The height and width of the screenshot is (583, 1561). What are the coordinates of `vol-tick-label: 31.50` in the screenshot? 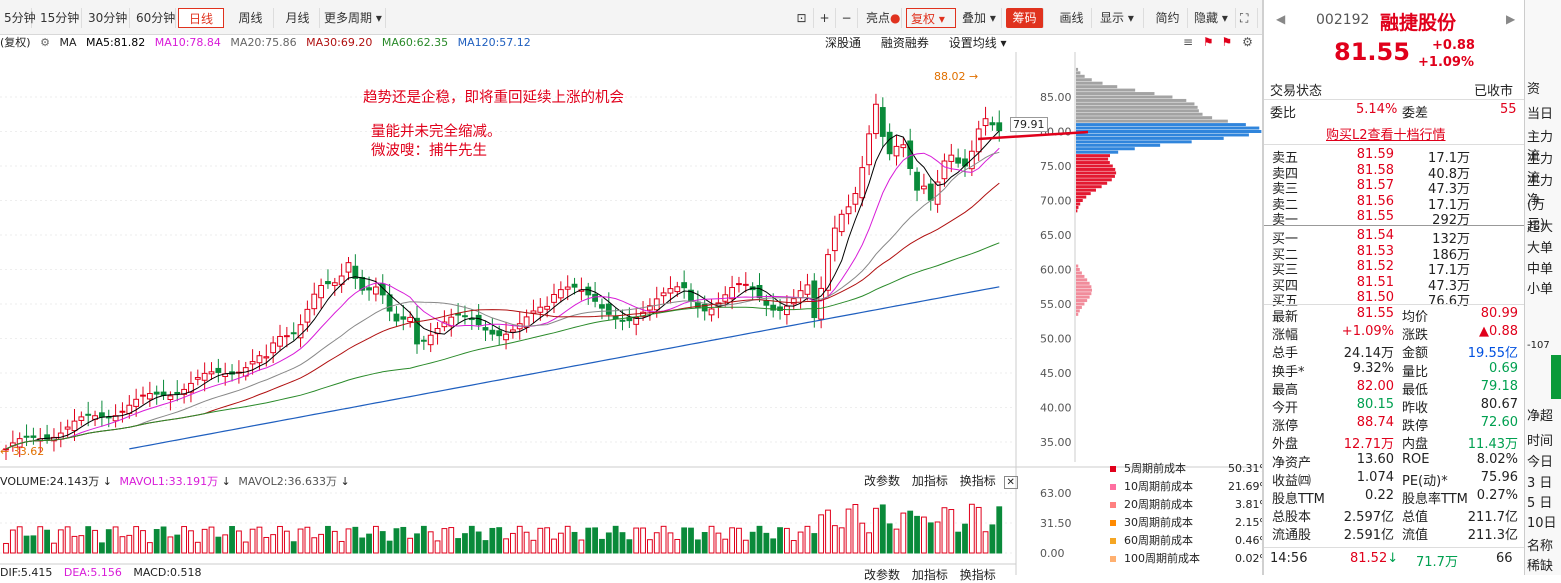 It's located at (1056, 523).